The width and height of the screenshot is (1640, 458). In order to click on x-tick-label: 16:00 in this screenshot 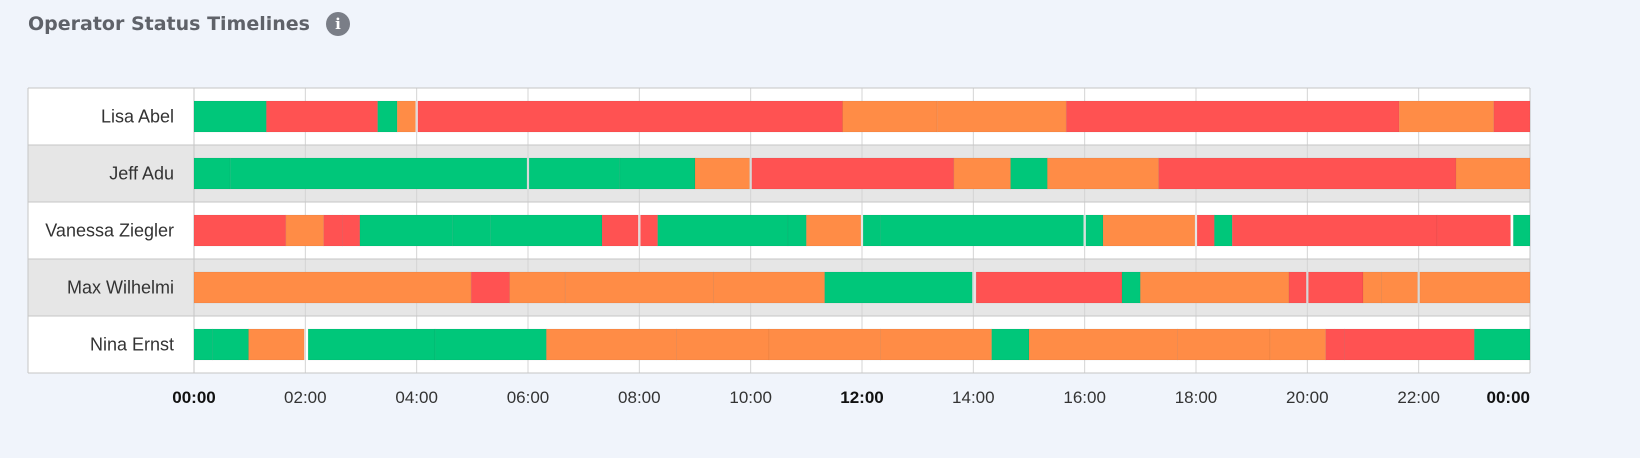, I will do `click(1084, 397)`.